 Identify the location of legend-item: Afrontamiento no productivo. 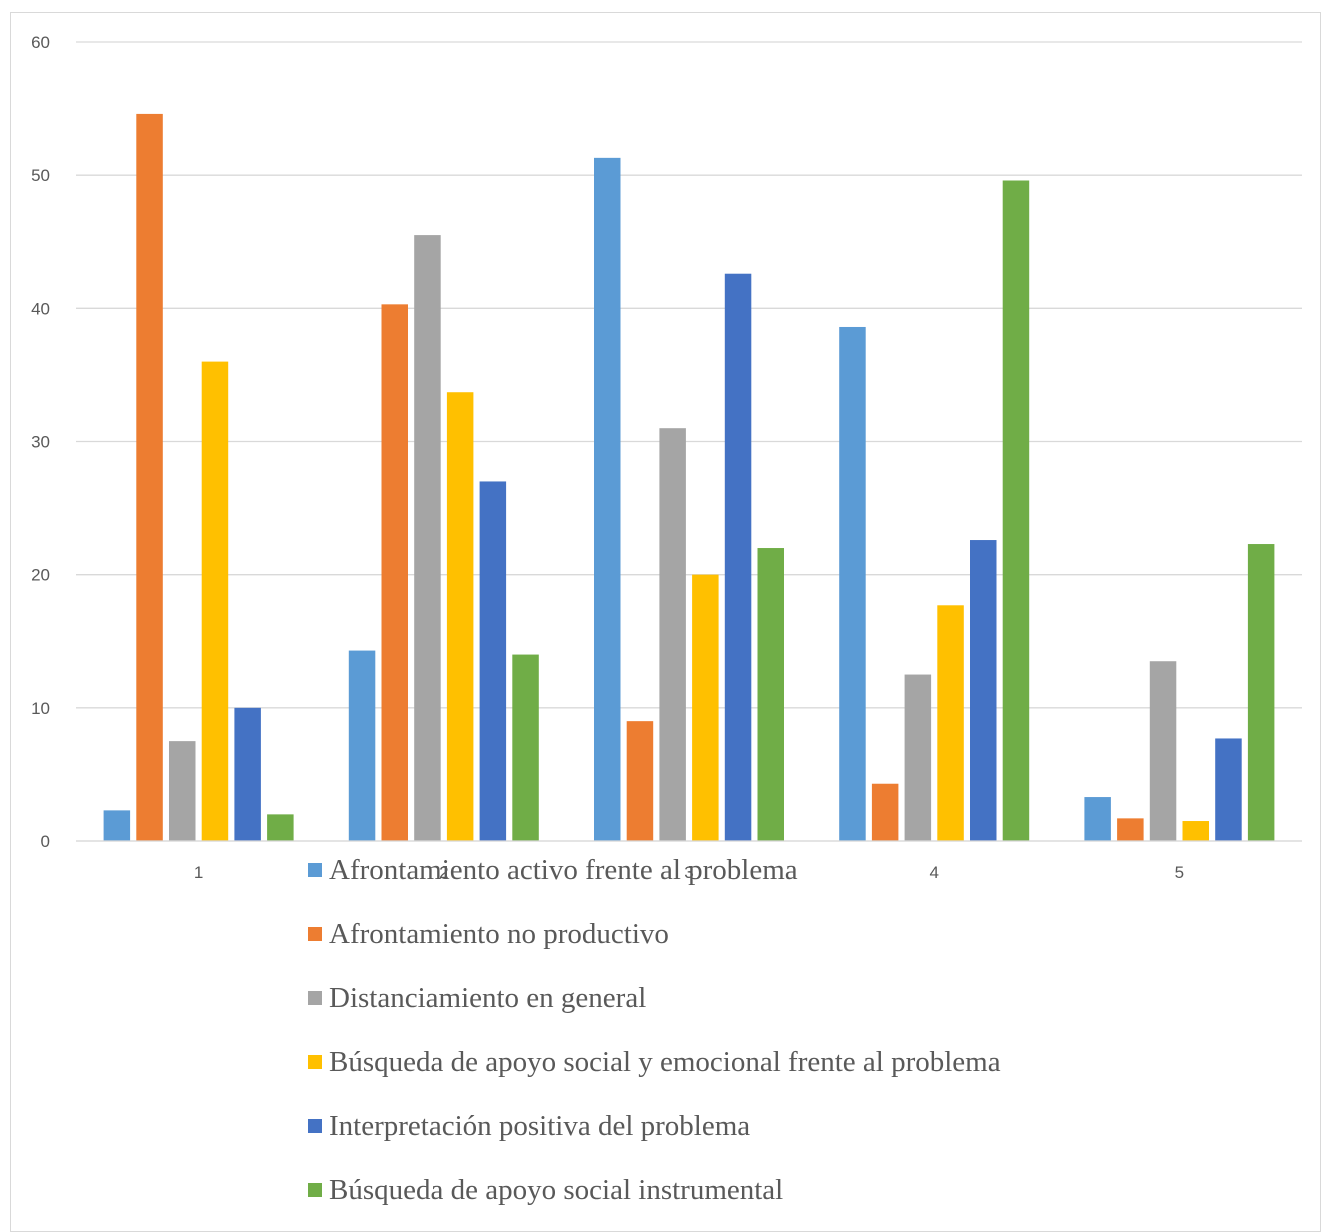
(488, 934).